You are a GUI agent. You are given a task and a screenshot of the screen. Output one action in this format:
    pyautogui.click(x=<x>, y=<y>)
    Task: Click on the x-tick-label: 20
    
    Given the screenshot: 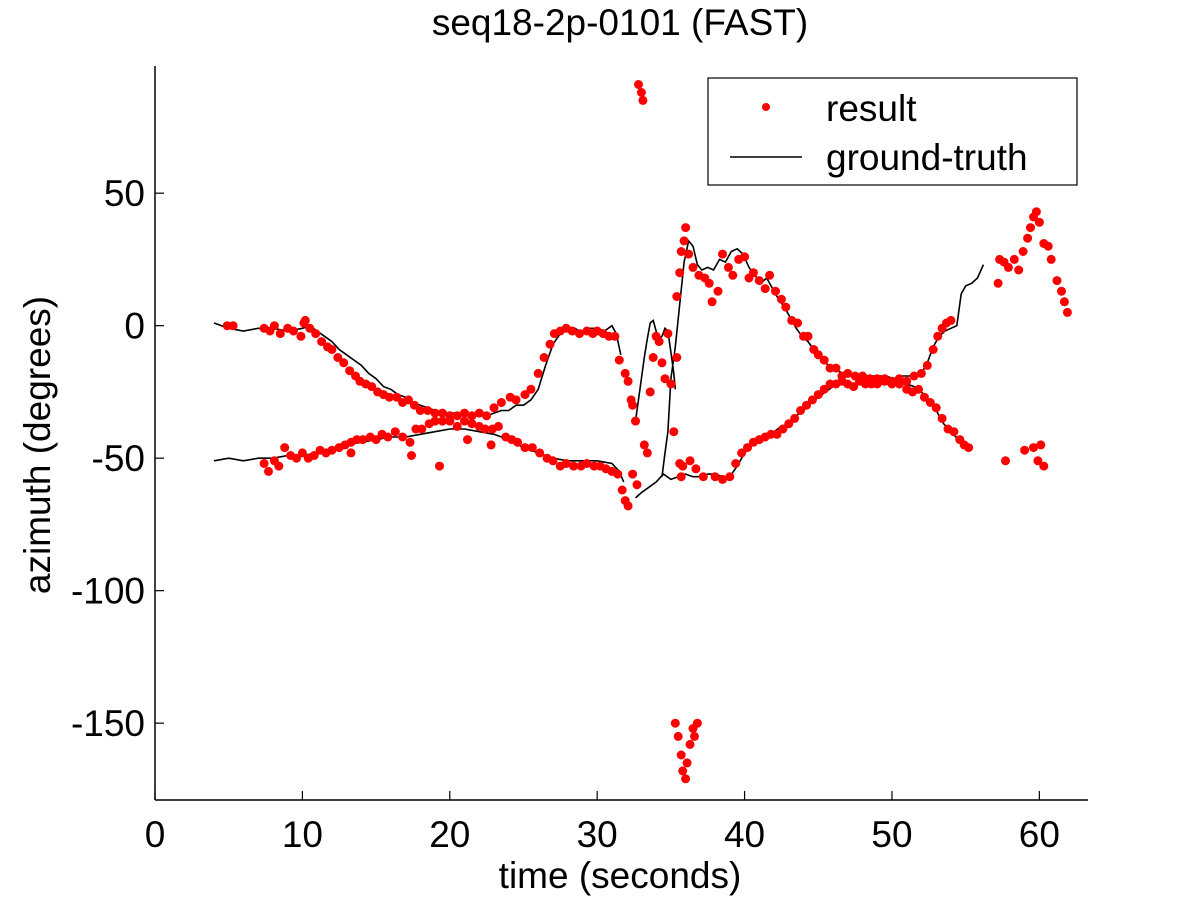 What is the action you would take?
    pyautogui.click(x=449, y=834)
    